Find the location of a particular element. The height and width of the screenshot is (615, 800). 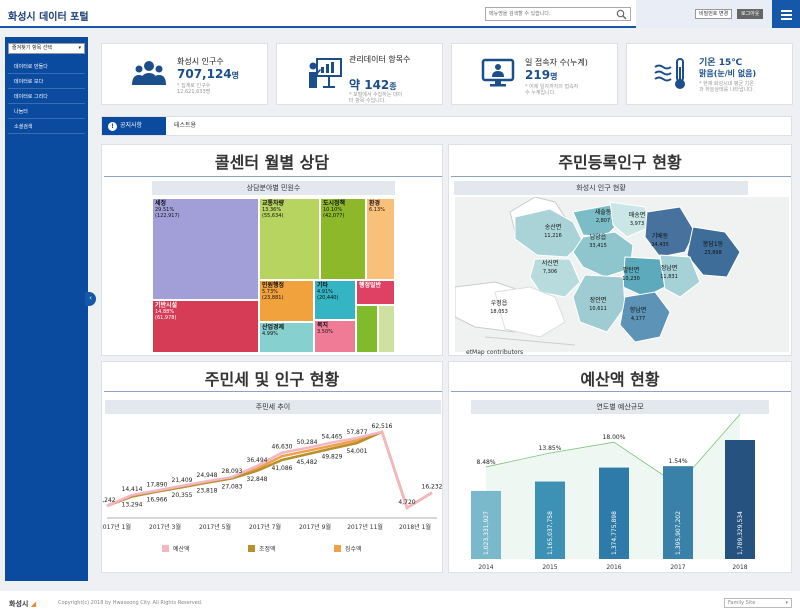

menu-icon is located at coordinates (786, 14).